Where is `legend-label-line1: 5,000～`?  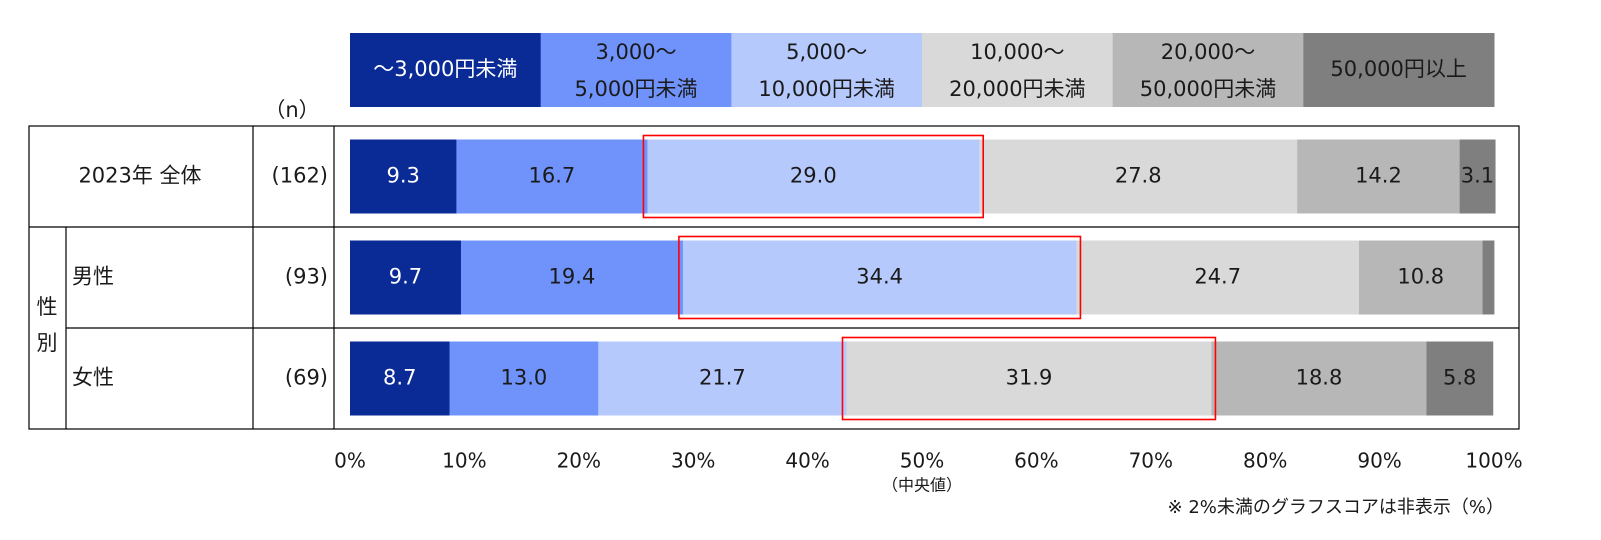
legend-label-line1: 5,000～ is located at coordinates (826, 52).